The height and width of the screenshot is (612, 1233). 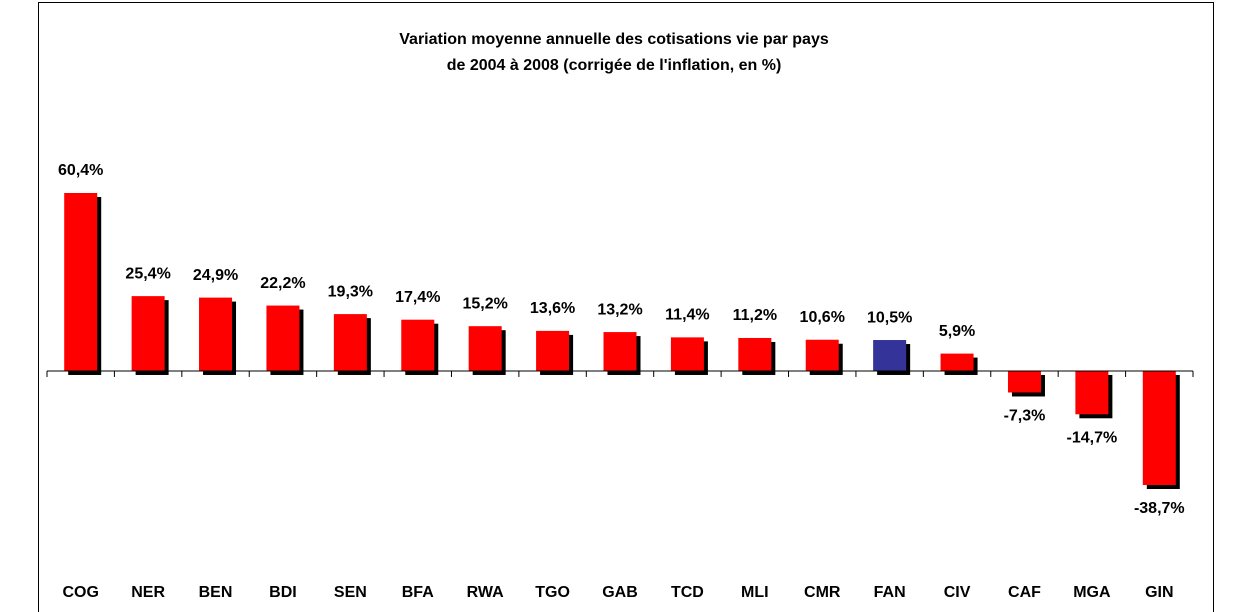 I want to click on value-label: 60,4%, so click(x=80, y=170).